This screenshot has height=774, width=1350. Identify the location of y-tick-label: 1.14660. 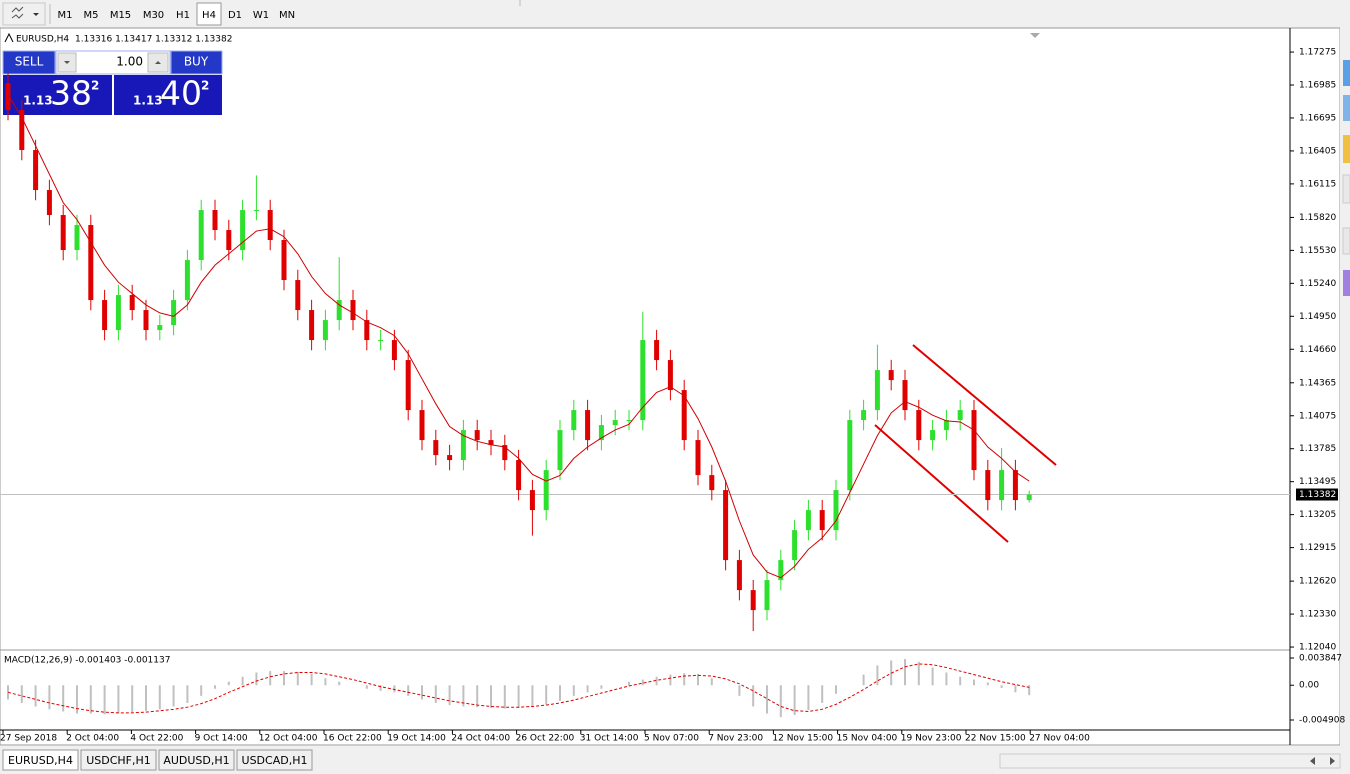
(1317, 350).